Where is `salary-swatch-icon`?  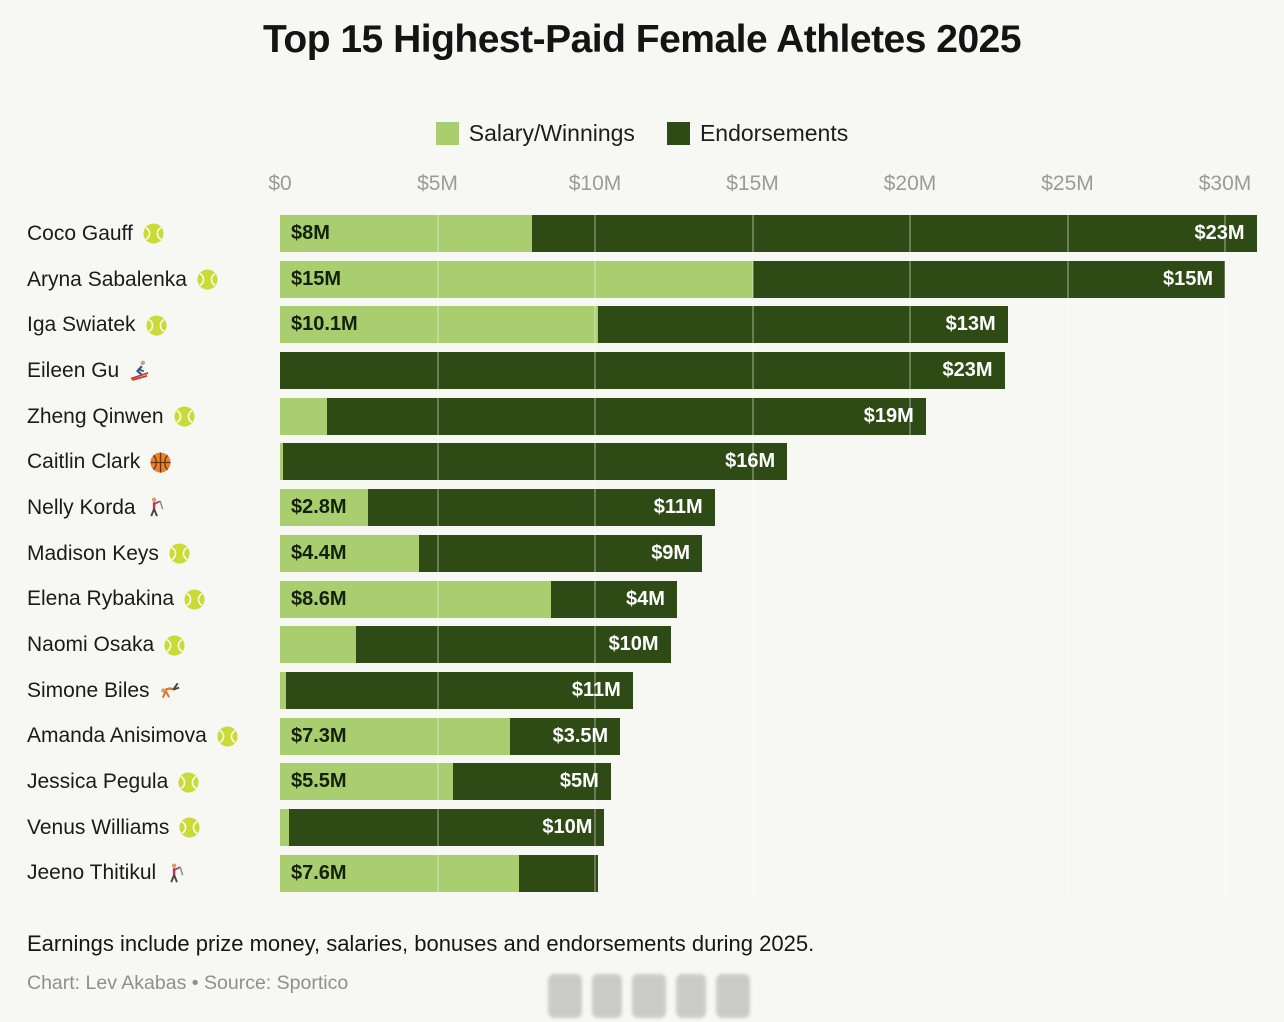 salary-swatch-icon is located at coordinates (447, 133).